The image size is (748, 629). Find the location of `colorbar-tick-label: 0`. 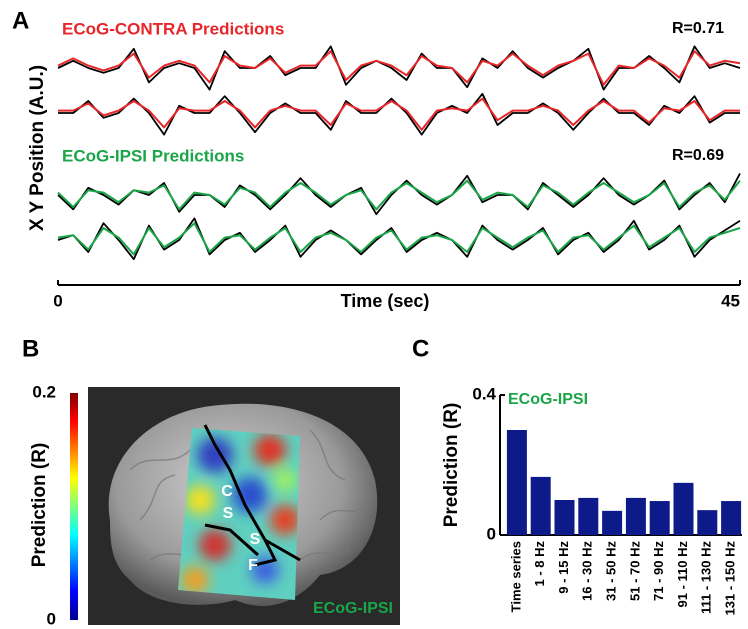

colorbar-tick-label: 0 is located at coordinates (51, 618).